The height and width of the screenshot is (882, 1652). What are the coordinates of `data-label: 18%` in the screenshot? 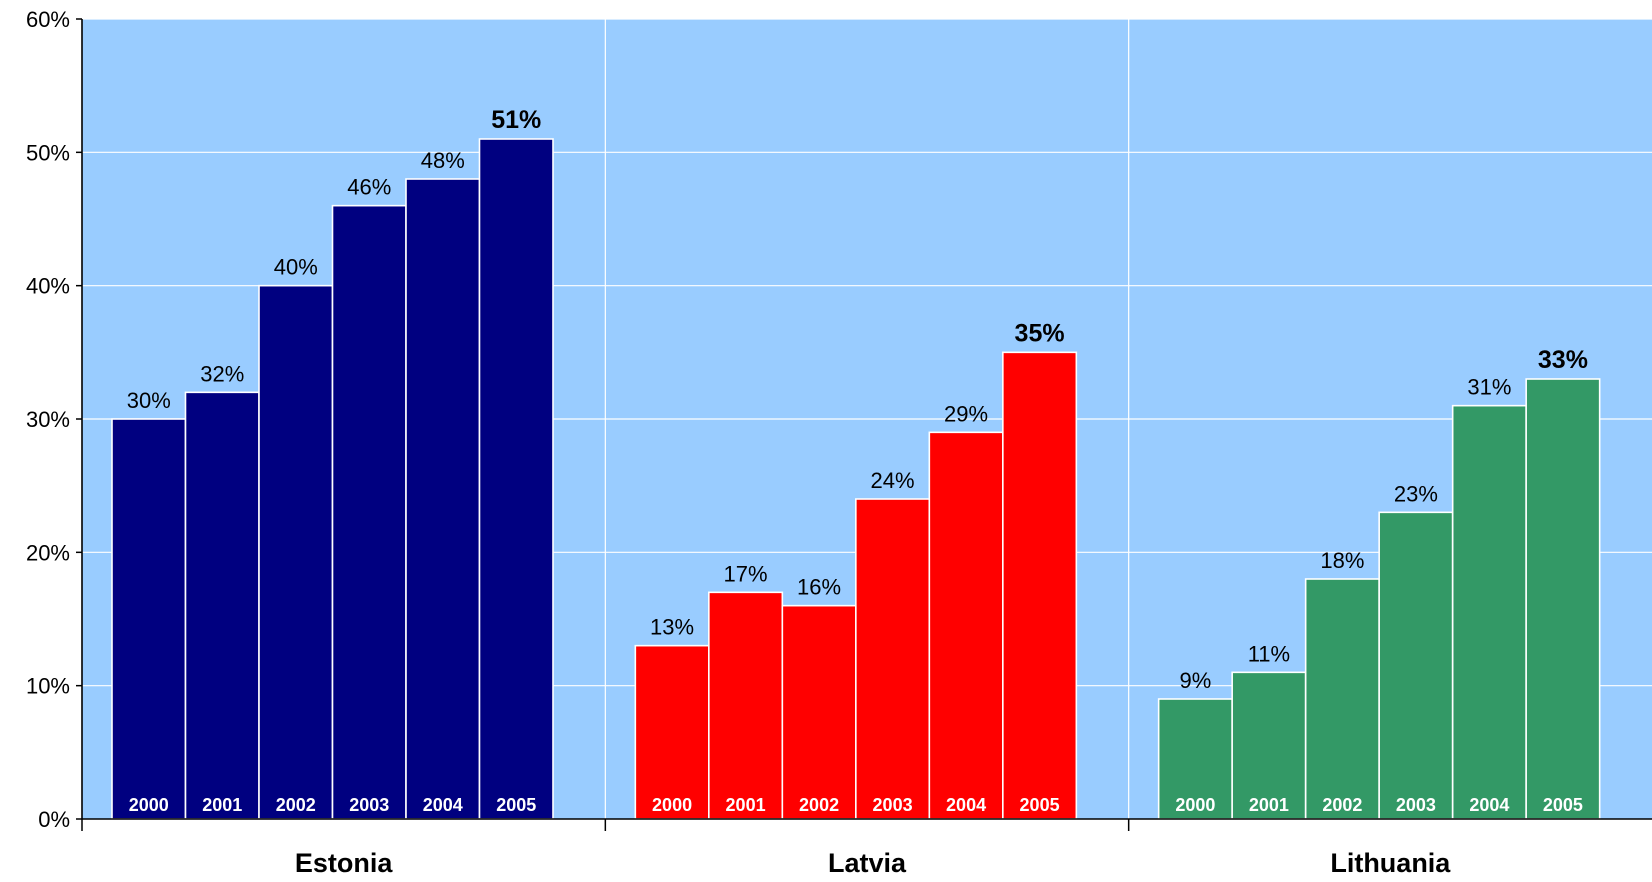 It's located at (1342, 560).